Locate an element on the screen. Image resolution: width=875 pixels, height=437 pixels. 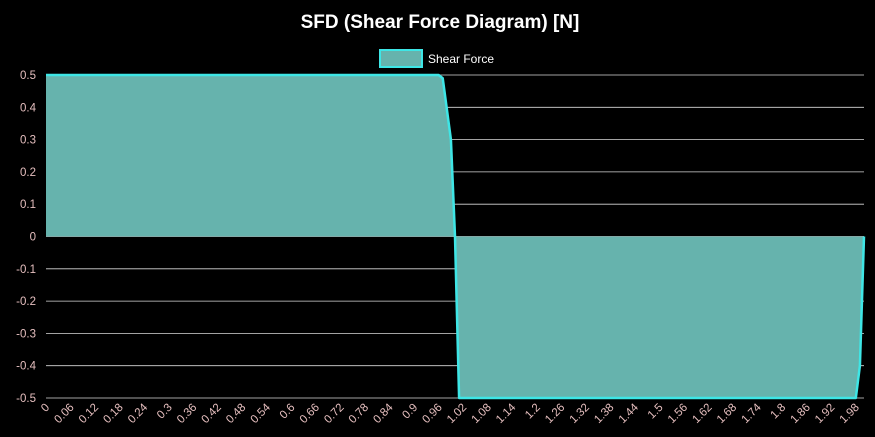
x-tick-label: 1.8 is located at coordinates (779, 412).